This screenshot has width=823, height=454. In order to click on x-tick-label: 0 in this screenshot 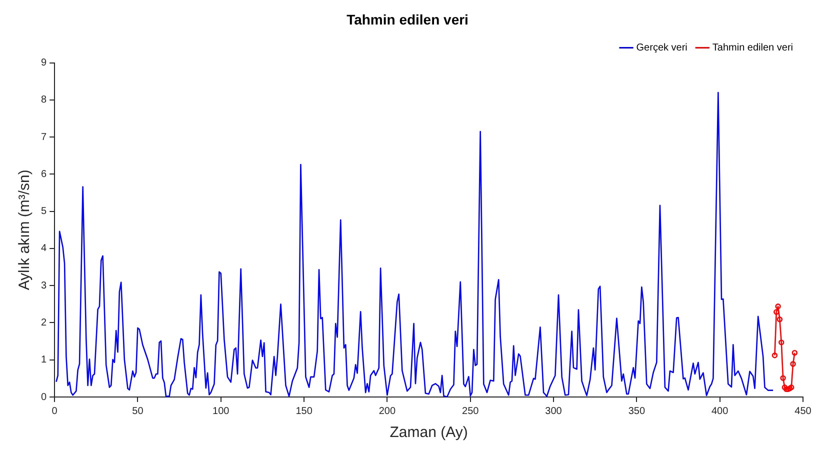, I will do `click(55, 411)`.